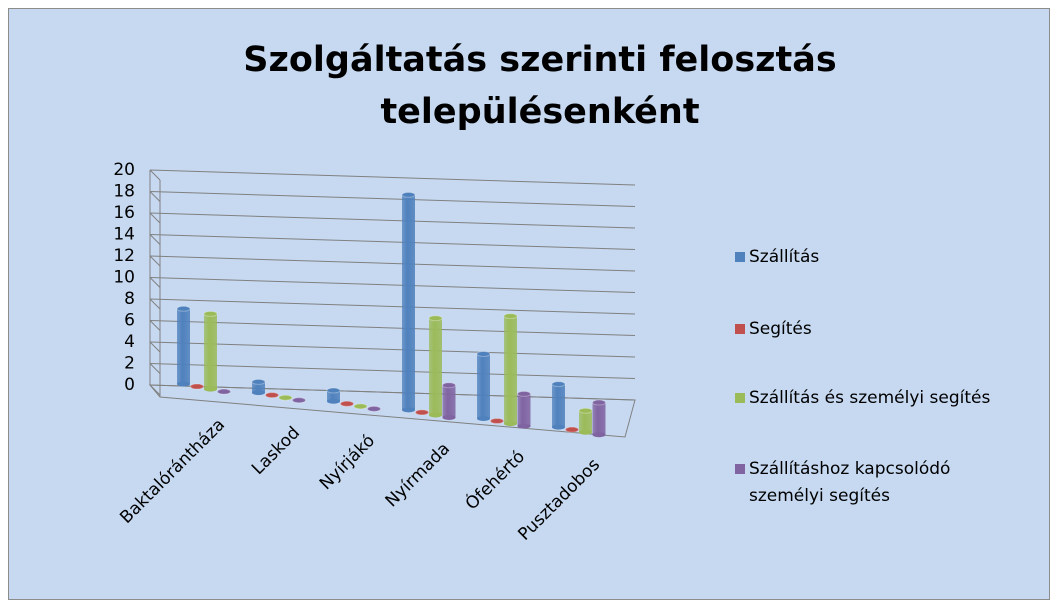 This screenshot has height=610, width=1058. What do you see at coordinates (494, 480) in the screenshot?
I see `x-tick-label: Ófehértó` at bounding box center [494, 480].